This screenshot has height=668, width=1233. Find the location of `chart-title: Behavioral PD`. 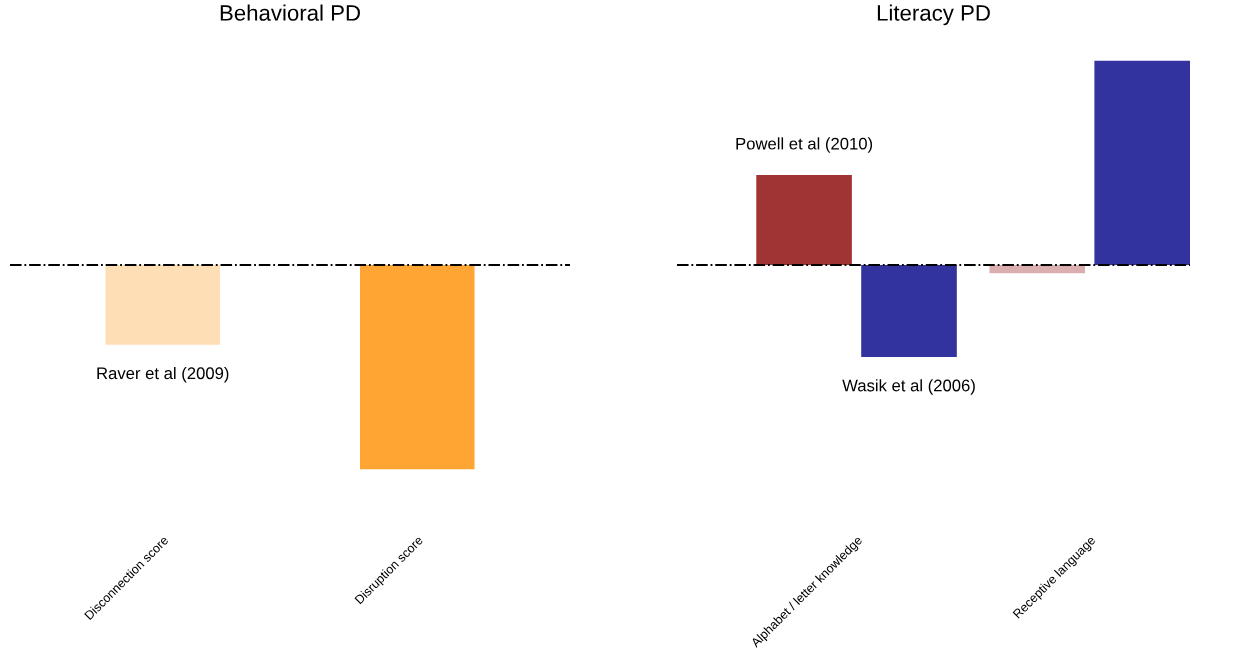

chart-title: Behavioral PD is located at coordinates (290, 12).